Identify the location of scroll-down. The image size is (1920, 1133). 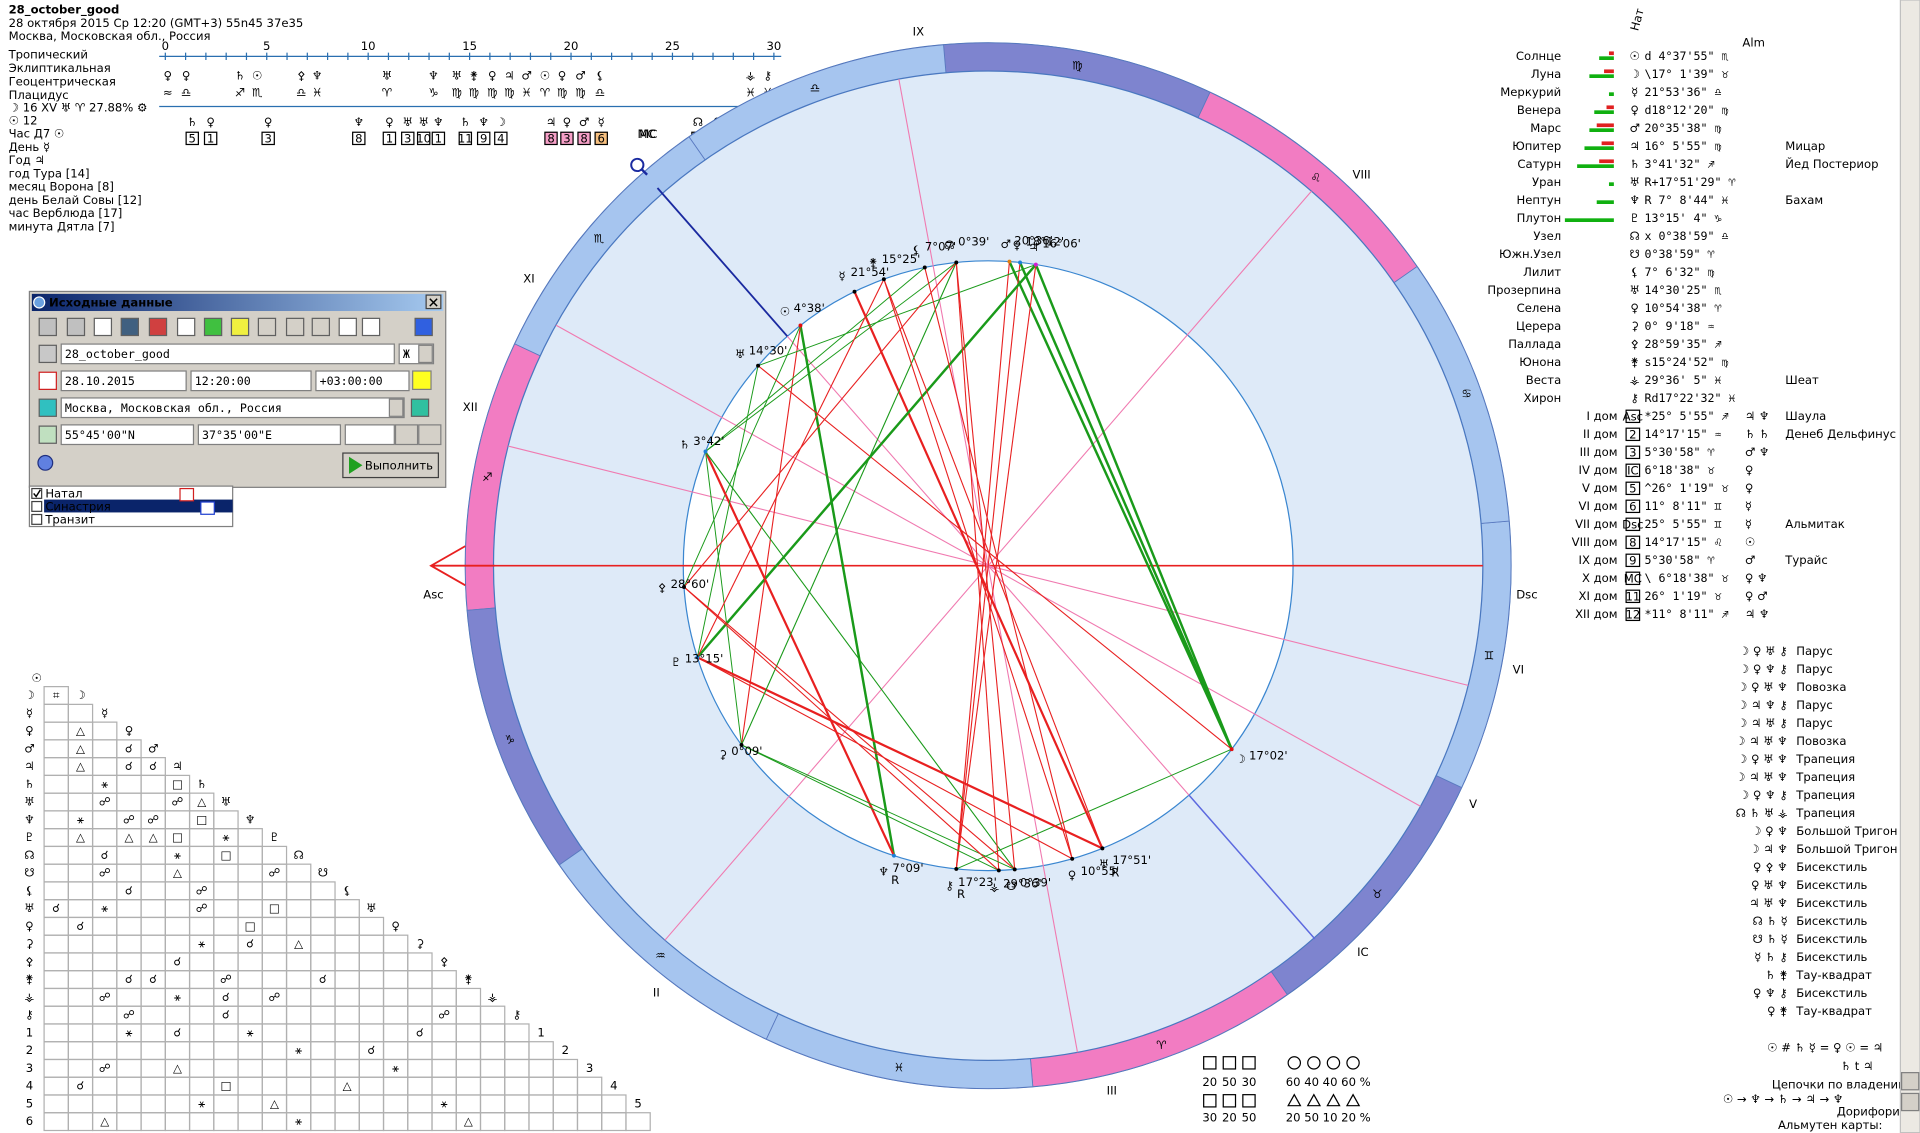
(1910, 1102).